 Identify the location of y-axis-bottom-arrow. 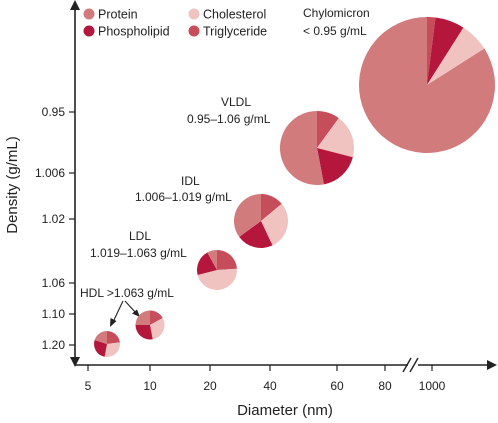
(75, 362).